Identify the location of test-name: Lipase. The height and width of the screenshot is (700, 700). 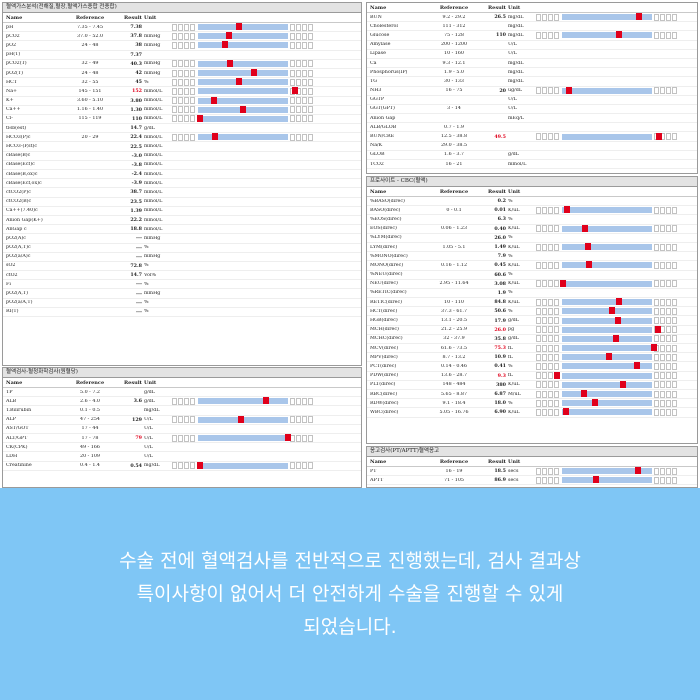
(378, 54).